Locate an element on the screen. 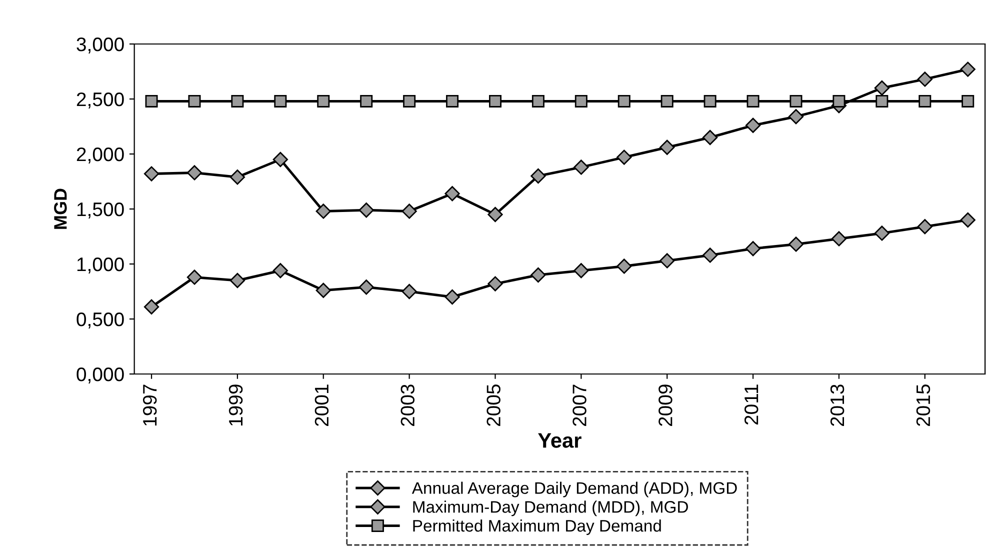 The width and height of the screenshot is (995, 550). x-tick-label: 2013 is located at coordinates (837, 405).